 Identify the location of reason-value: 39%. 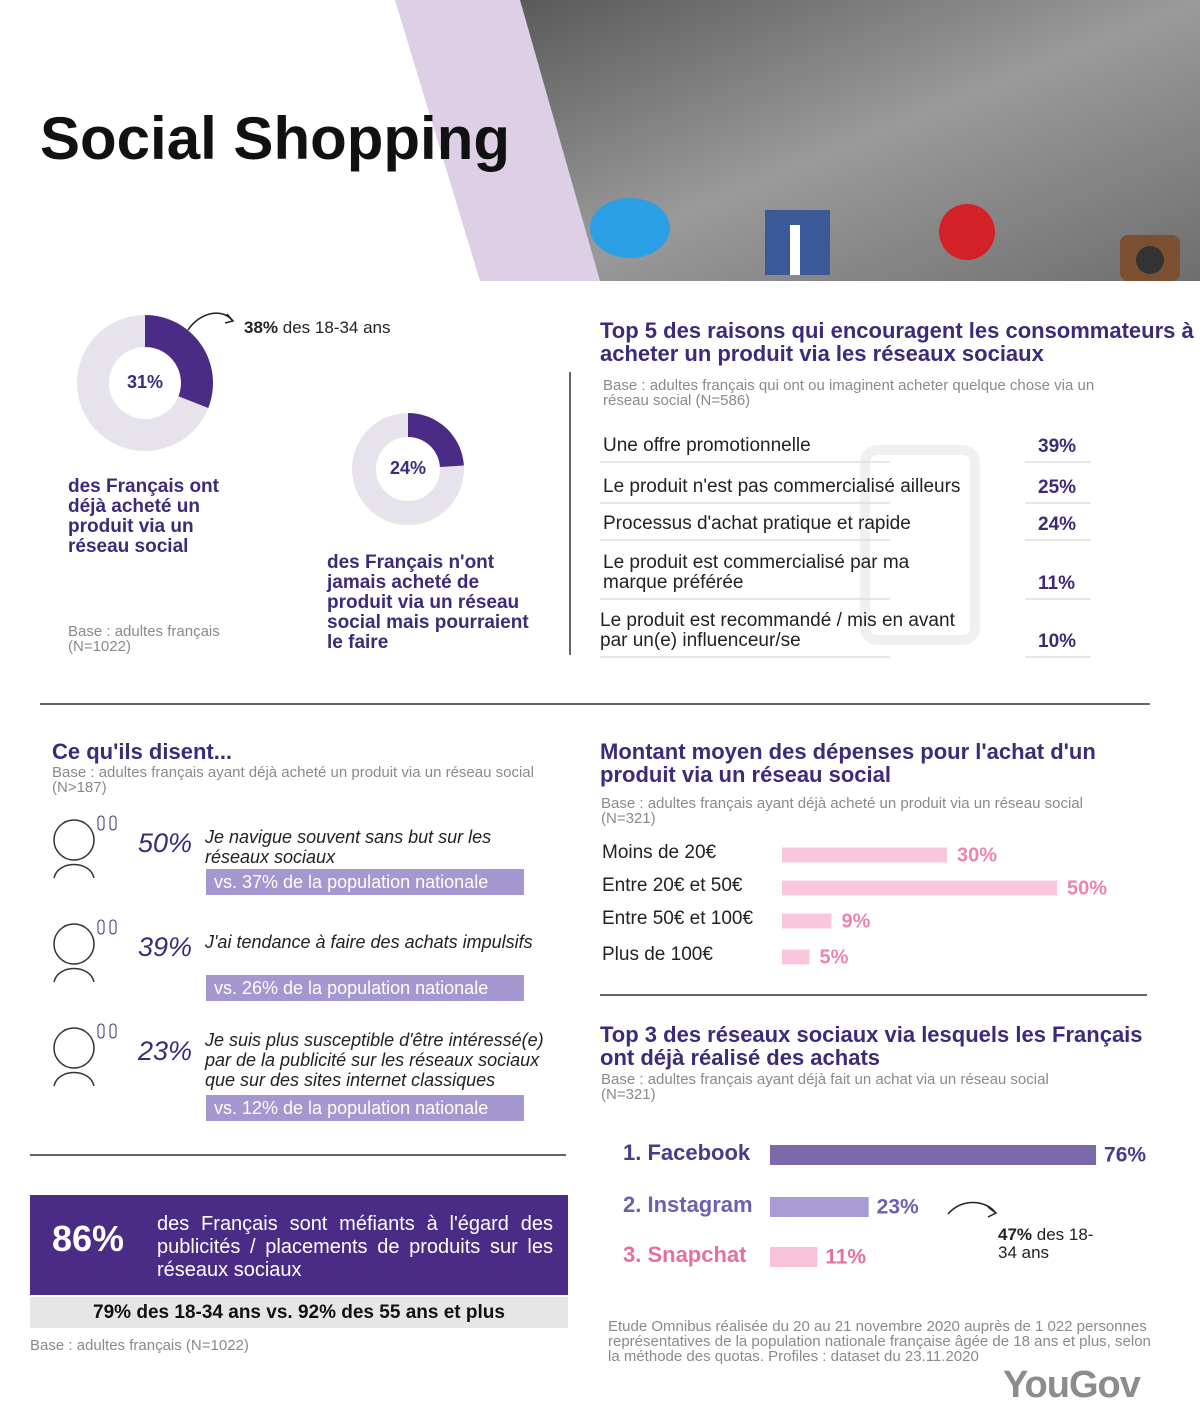
(1057, 446).